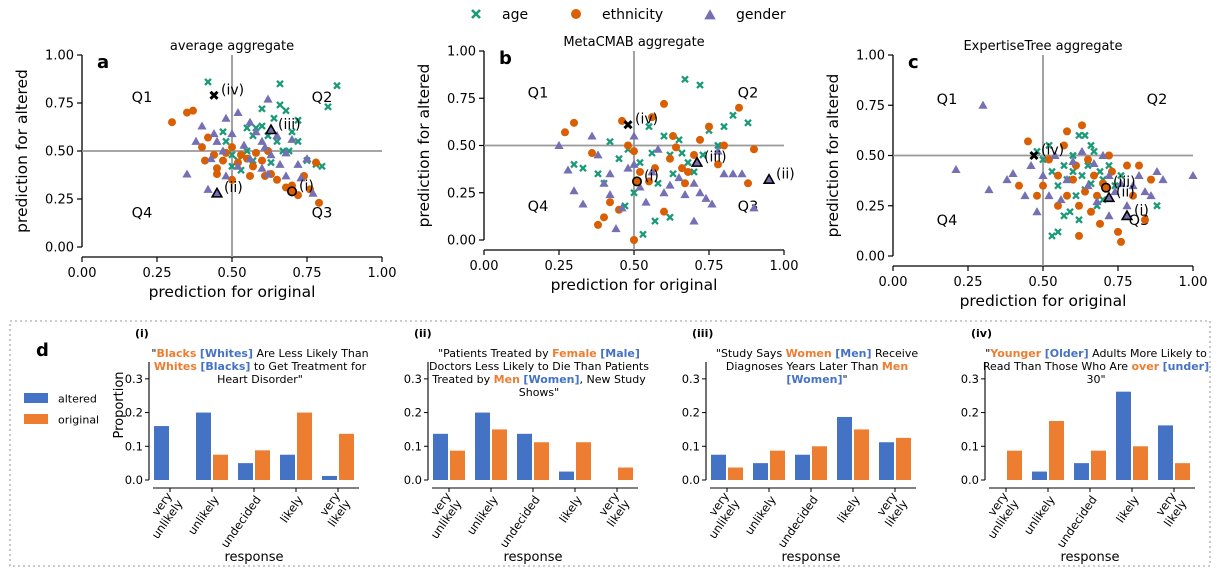 The image size is (1219, 570). Describe the element at coordinates (476, 14) in the screenshot. I see `legend-marker-age-stroke` at that location.